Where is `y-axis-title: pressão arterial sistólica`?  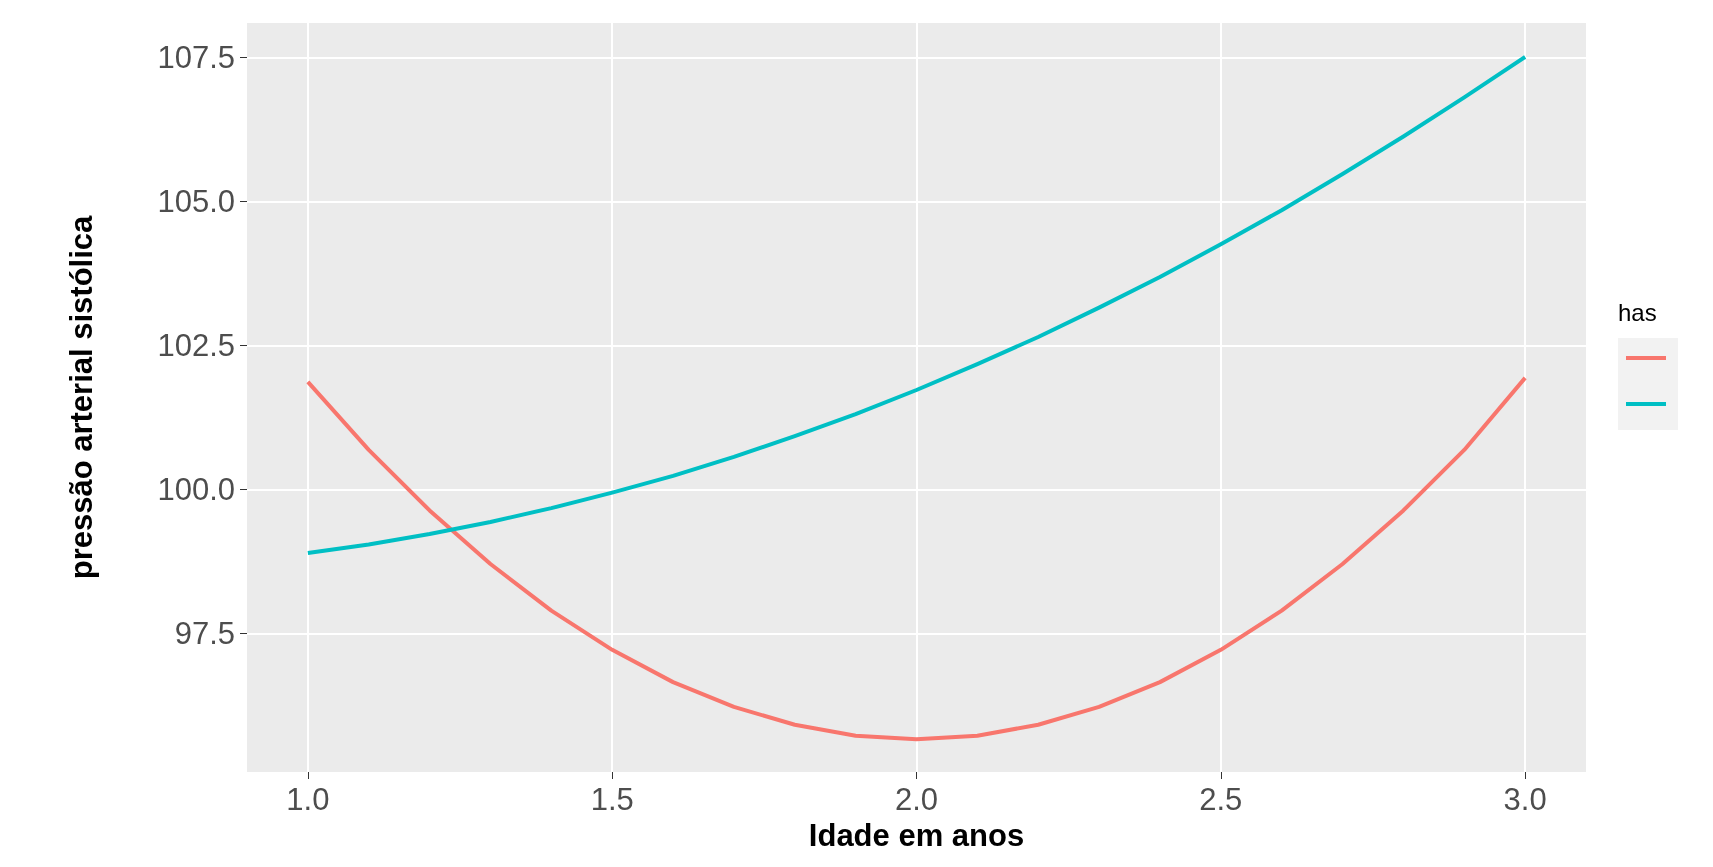 y-axis-title: pressão arterial sistólica is located at coordinates (81, 397).